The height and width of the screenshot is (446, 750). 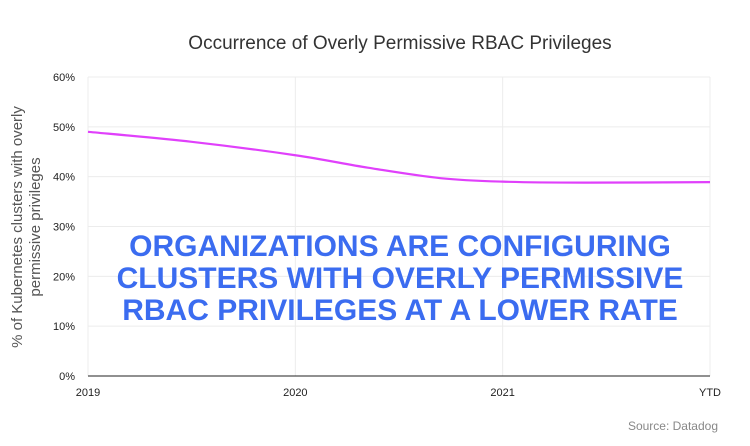 I want to click on x-tick-label: 2020, so click(x=295, y=393).